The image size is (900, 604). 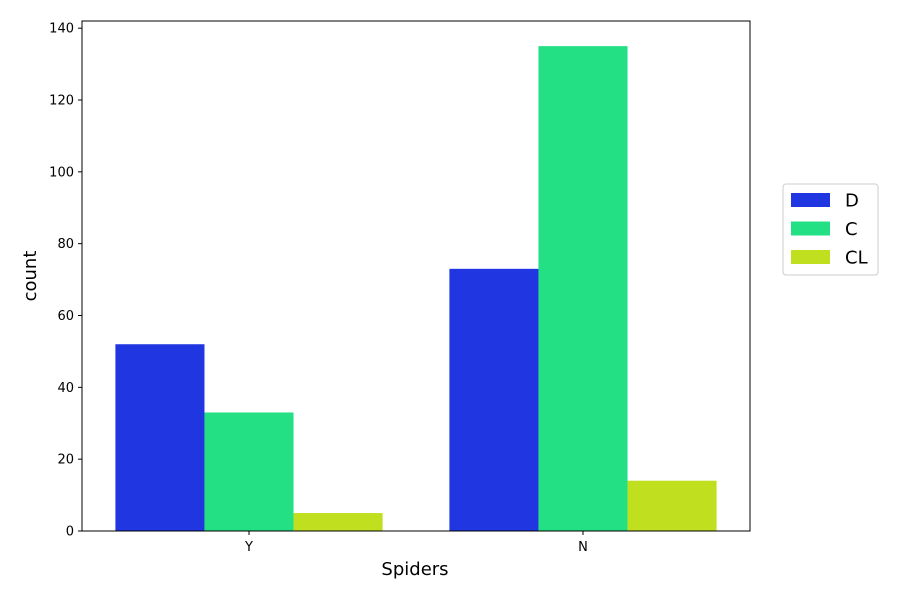 I want to click on legend-swatch-c, so click(x=810, y=228).